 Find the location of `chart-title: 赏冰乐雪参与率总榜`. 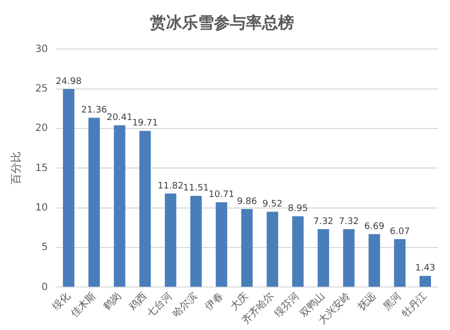

chart-title: 赏冰乐雪参与率总榜 is located at coordinates (222, 22).